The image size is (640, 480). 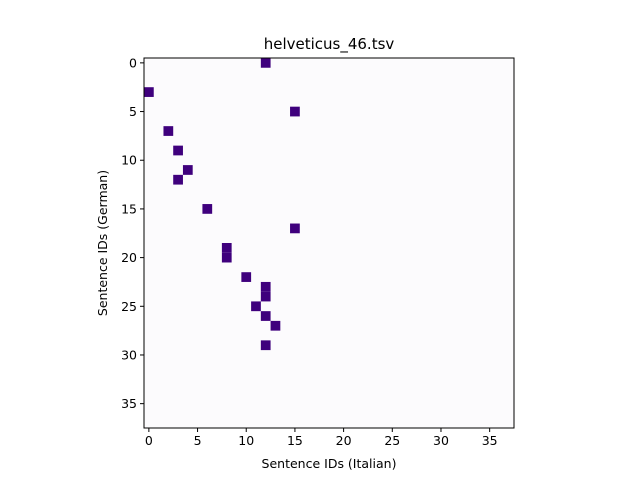 What do you see at coordinates (129, 257) in the screenshot?
I see `y-tick-label: 20` at bounding box center [129, 257].